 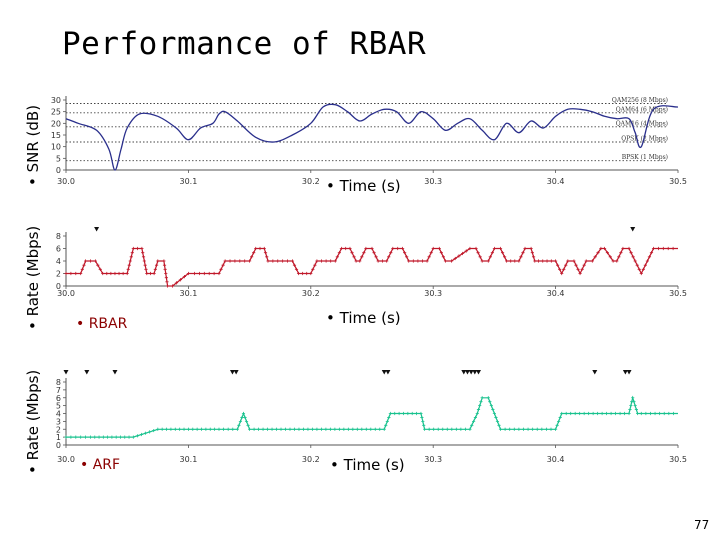 What do you see at coordinates (640, 100) in the screenshot?
I see `threshold-label: QAM256 (8 Mbps)` at bounding box center [640, 100].